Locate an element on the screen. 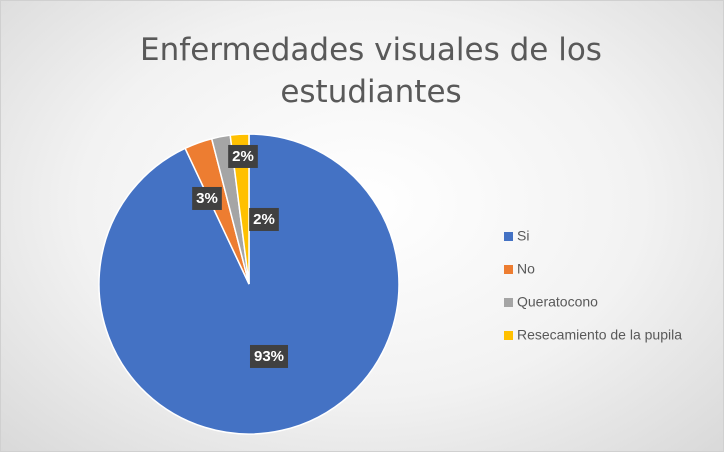 Image resolution: width=724 pixels, height=452 pixels. data-label: 3% is located at coordinates (207, 198).